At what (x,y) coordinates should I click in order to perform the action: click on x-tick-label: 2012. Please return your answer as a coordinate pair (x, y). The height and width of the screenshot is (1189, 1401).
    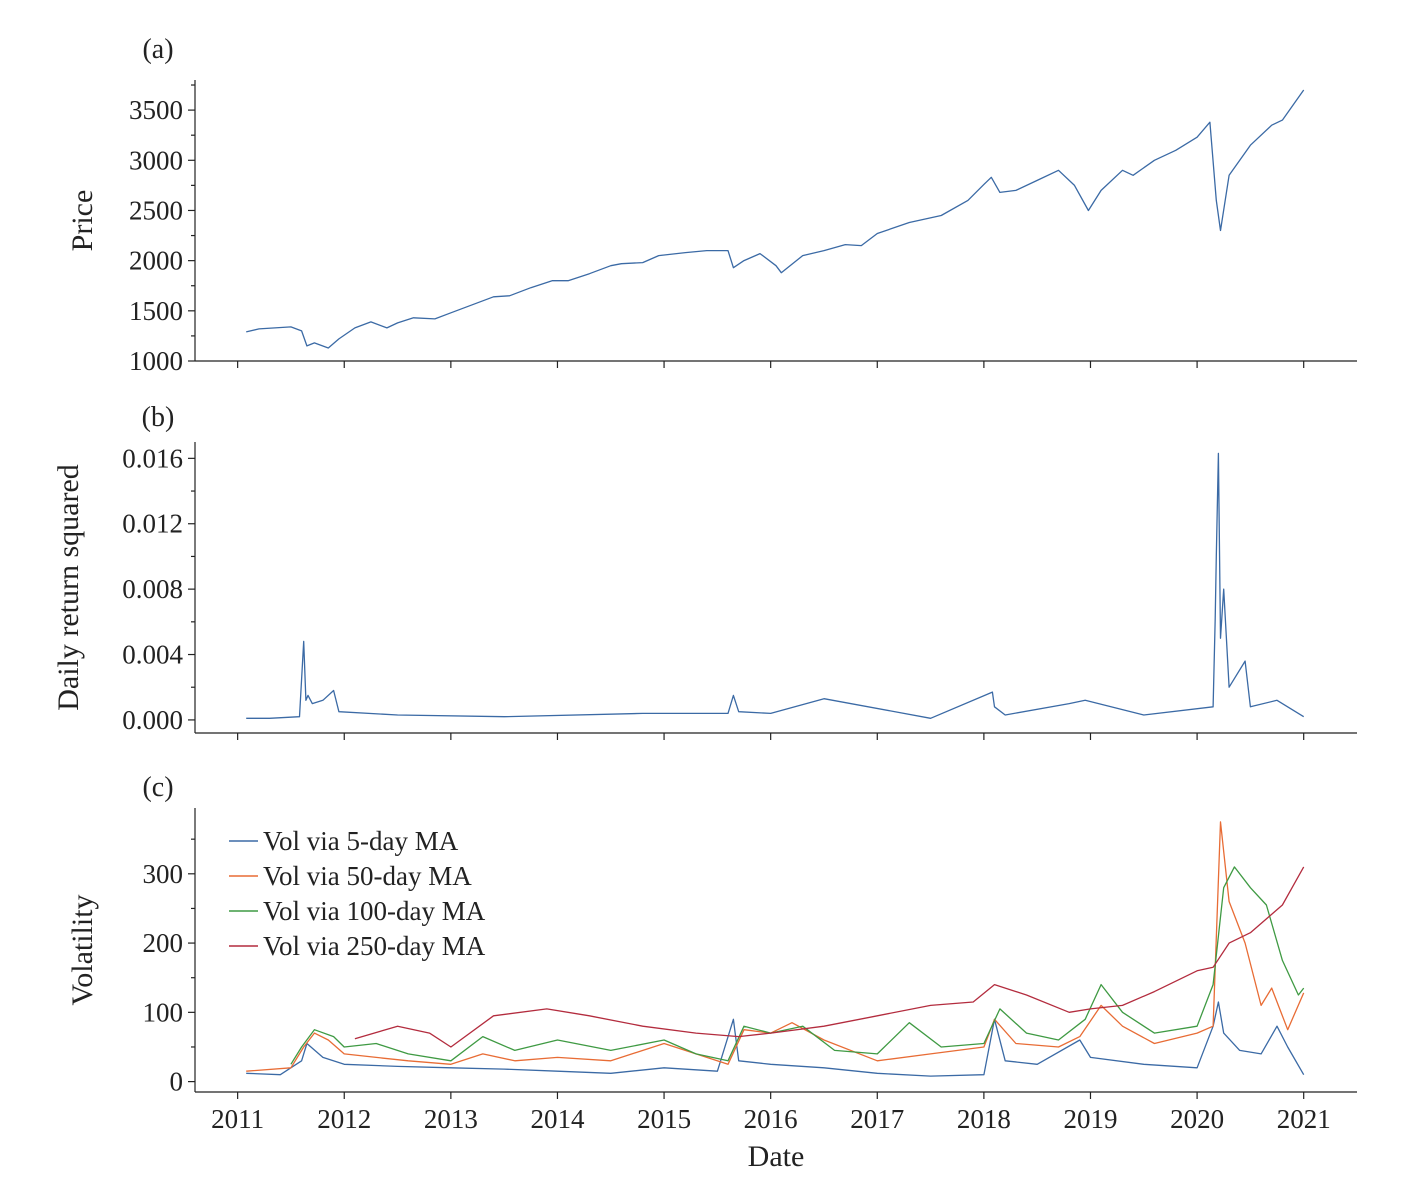
    Looking at the image, I should click on (344, 1119).